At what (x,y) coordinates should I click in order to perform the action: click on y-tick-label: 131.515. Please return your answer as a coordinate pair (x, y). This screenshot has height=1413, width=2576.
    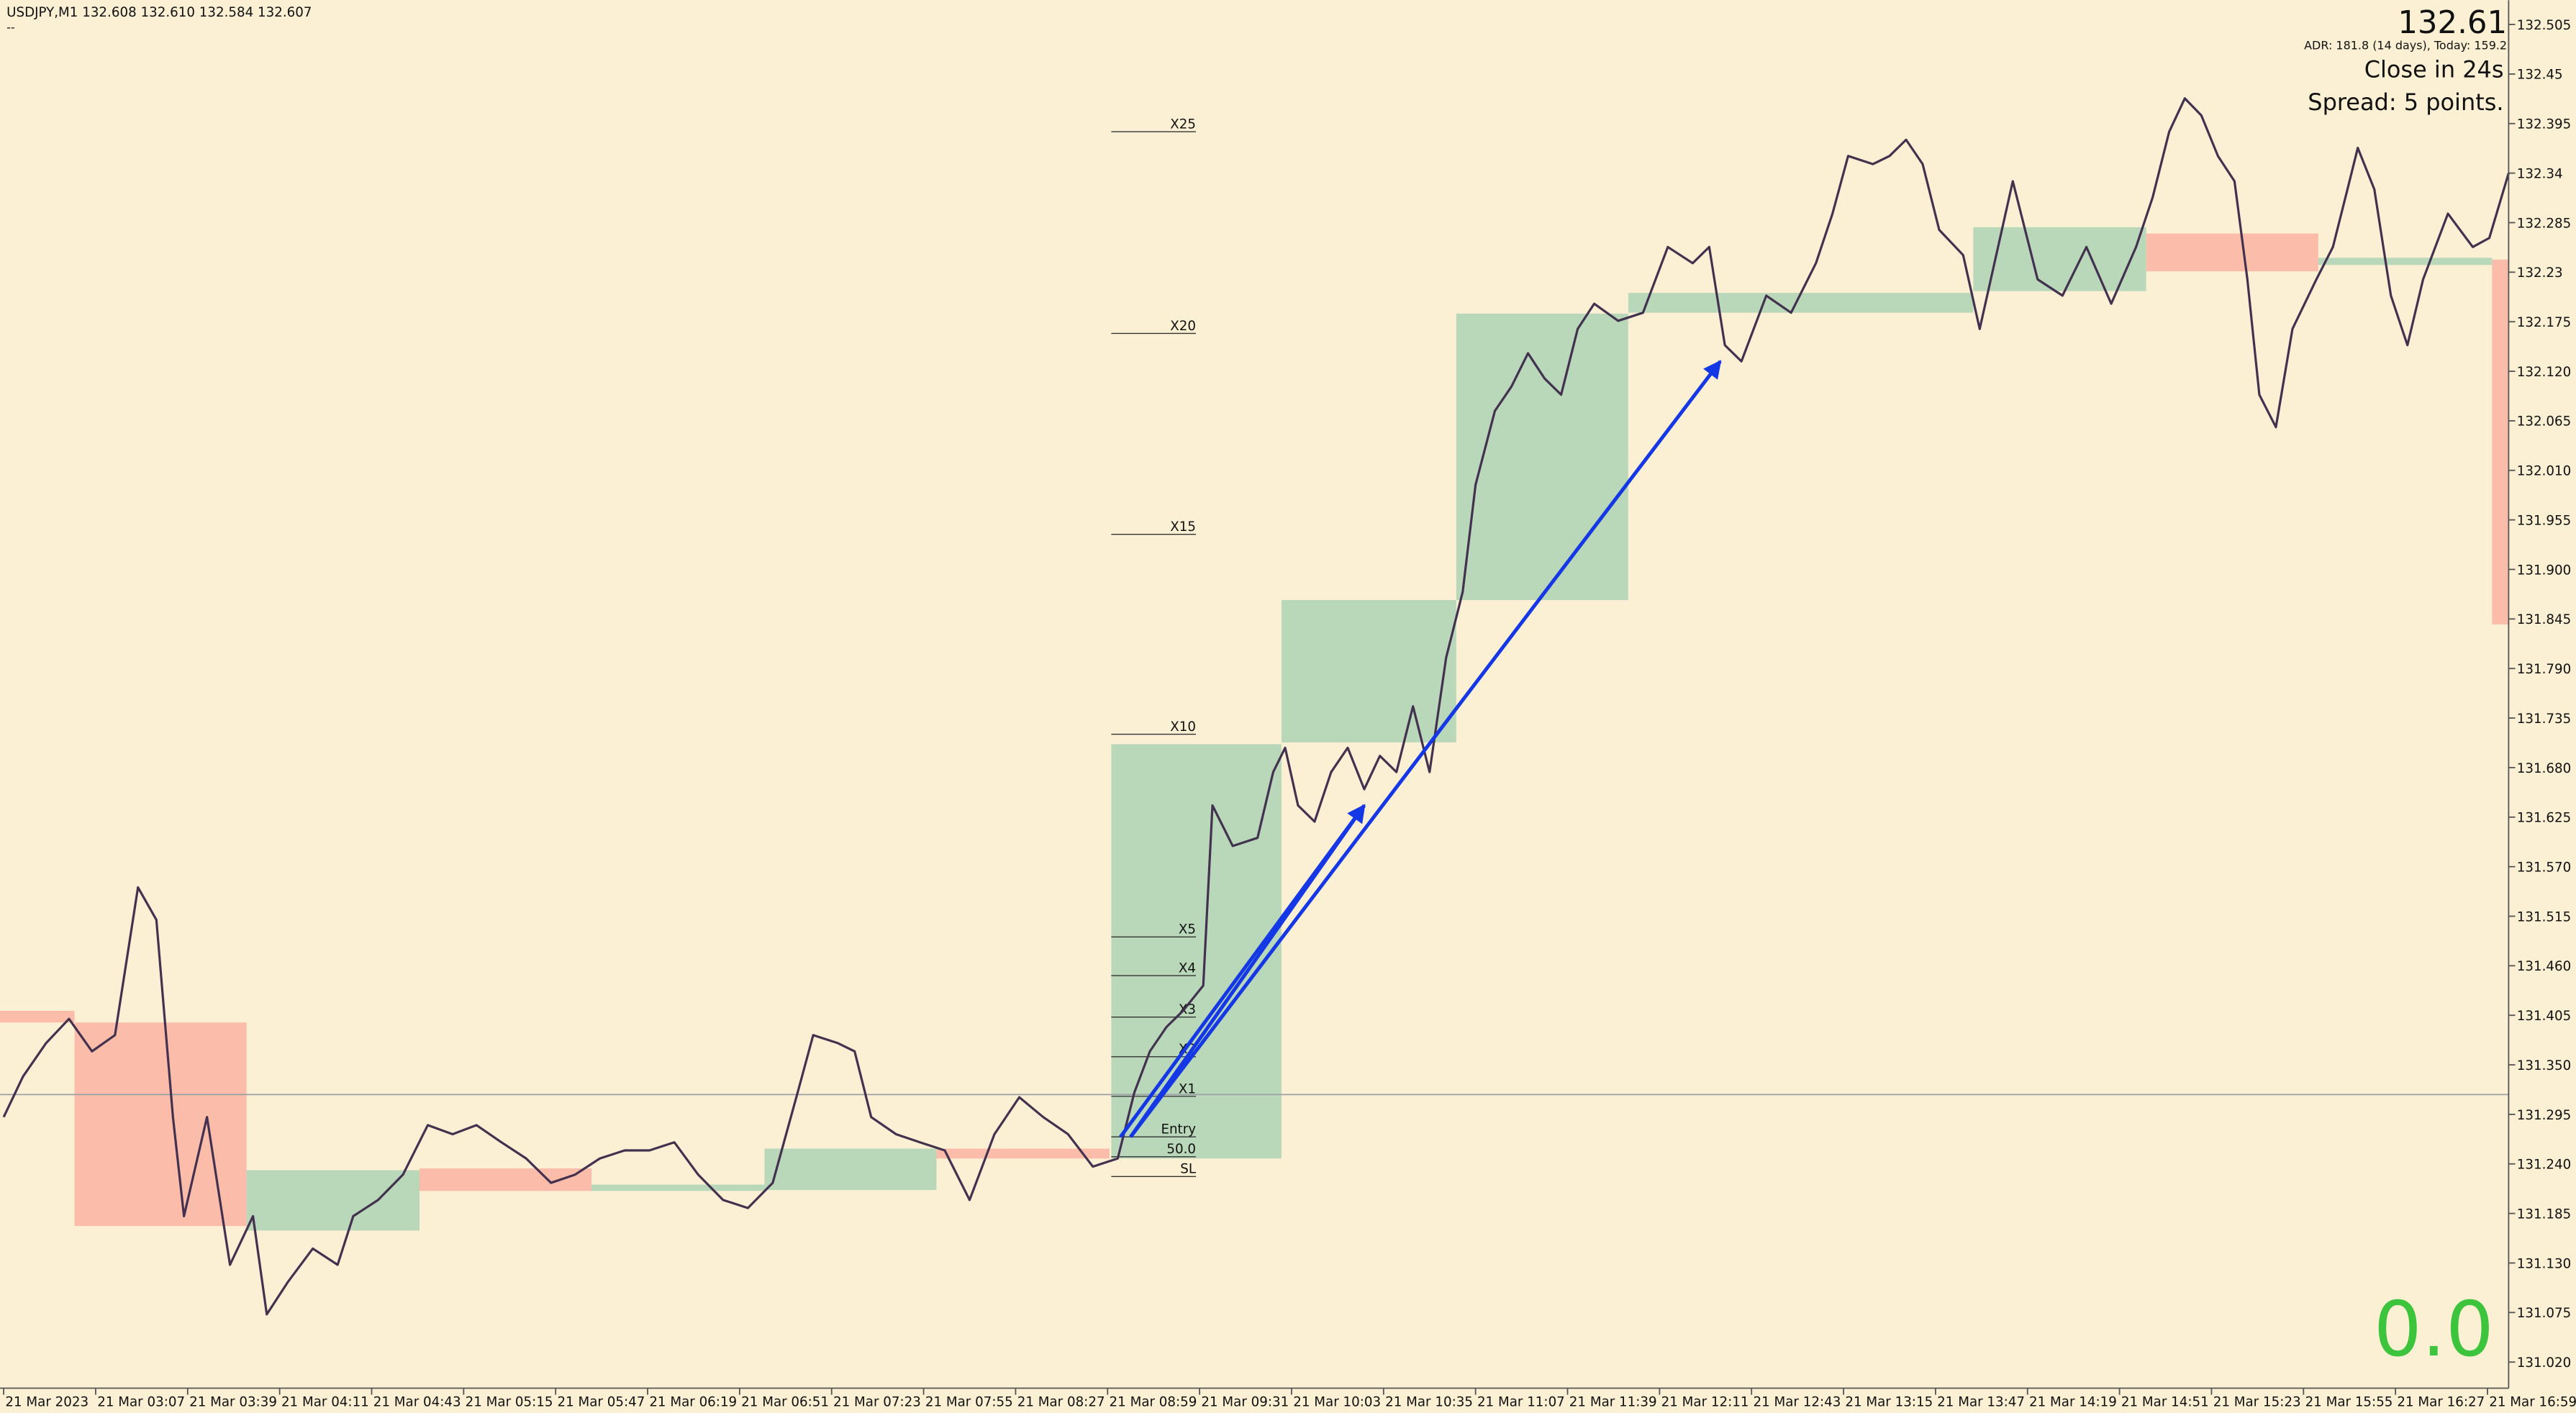
    Looking at the image, I should click on (2544, 916).